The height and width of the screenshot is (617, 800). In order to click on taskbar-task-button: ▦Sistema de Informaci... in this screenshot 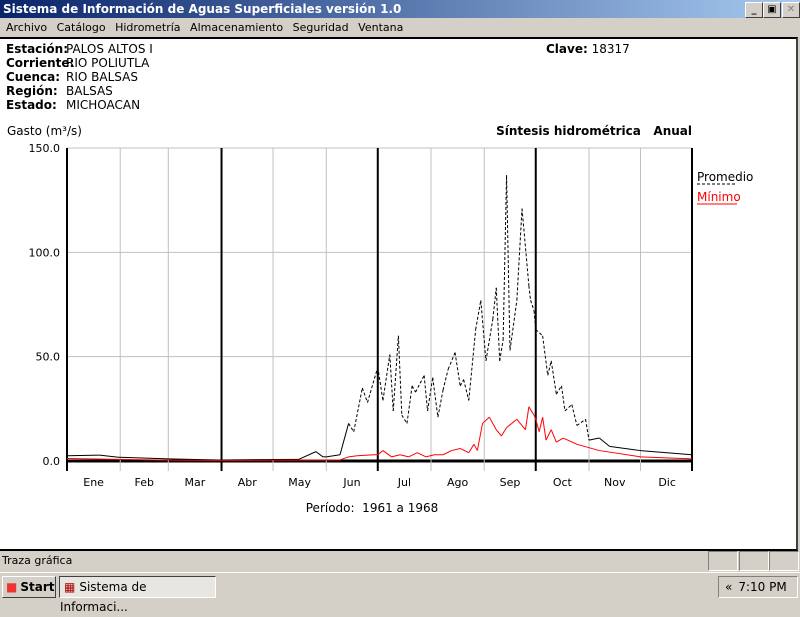, I will do `click(137, 587)`.